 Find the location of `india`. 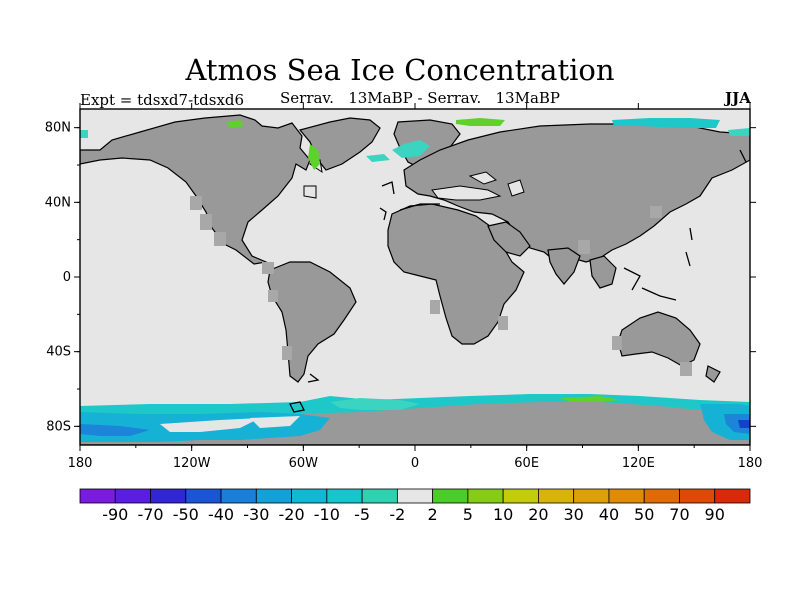

india is located at coordinates (564, 266).